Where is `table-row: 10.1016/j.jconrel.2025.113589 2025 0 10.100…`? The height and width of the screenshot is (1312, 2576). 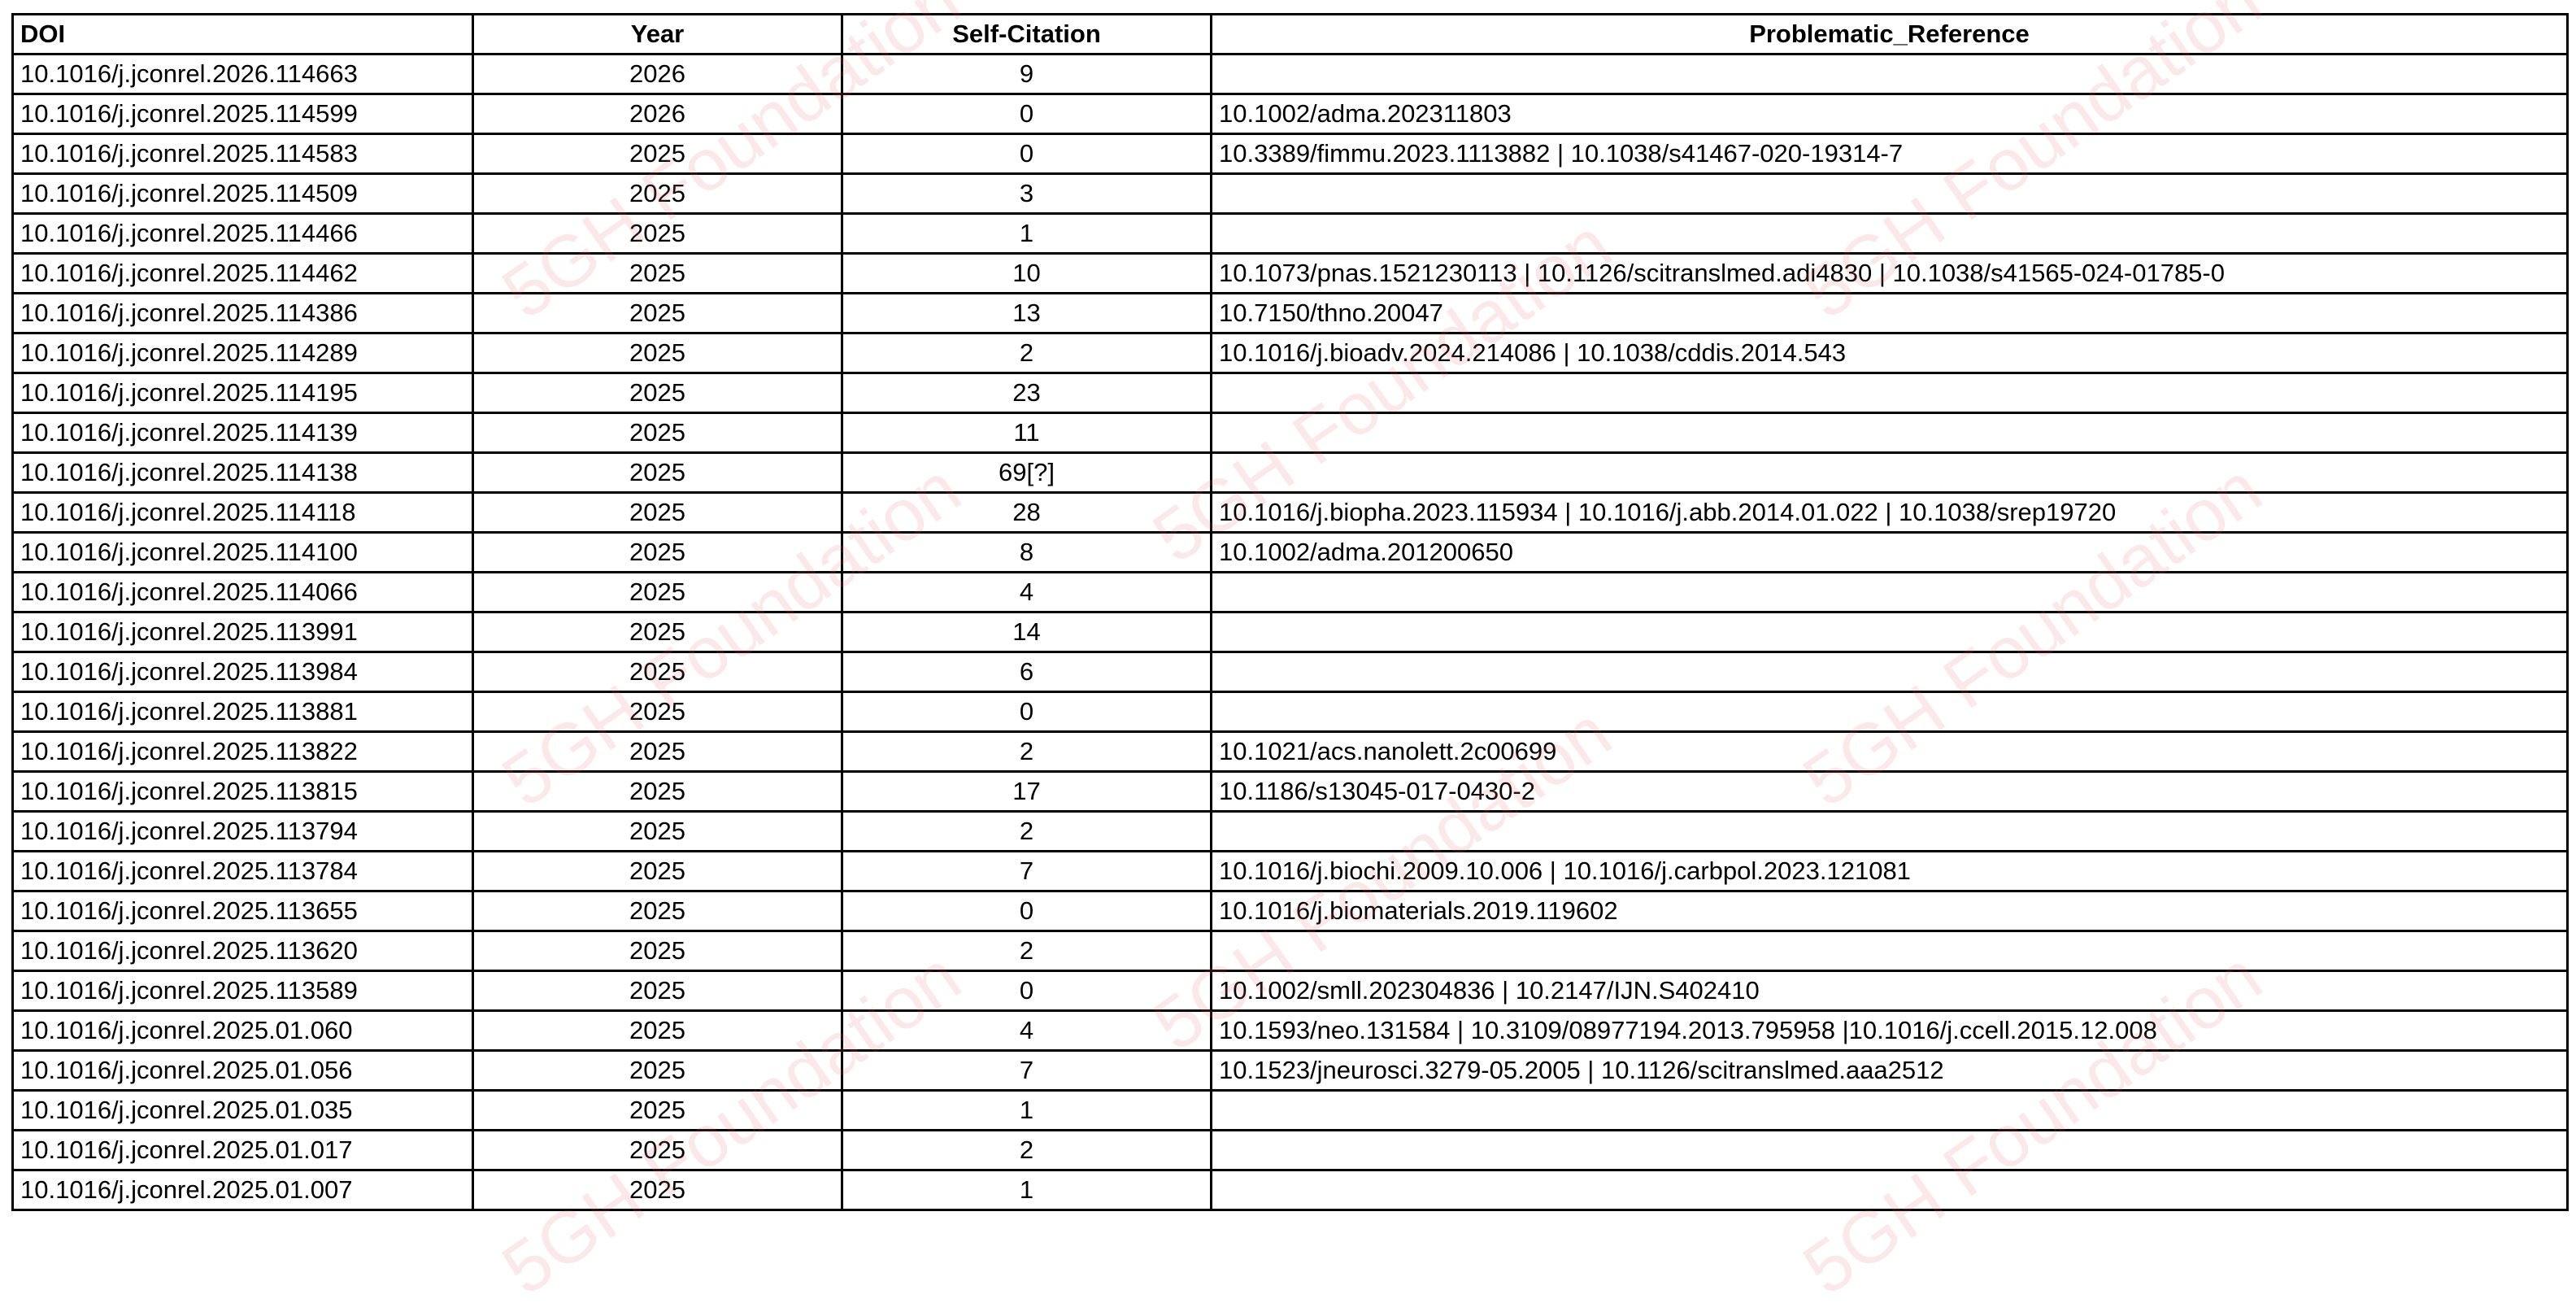 table-row: 10.1016/j.jconrel.2025.113589 2025 0 10.100… is located at coordinates (1290, 991).